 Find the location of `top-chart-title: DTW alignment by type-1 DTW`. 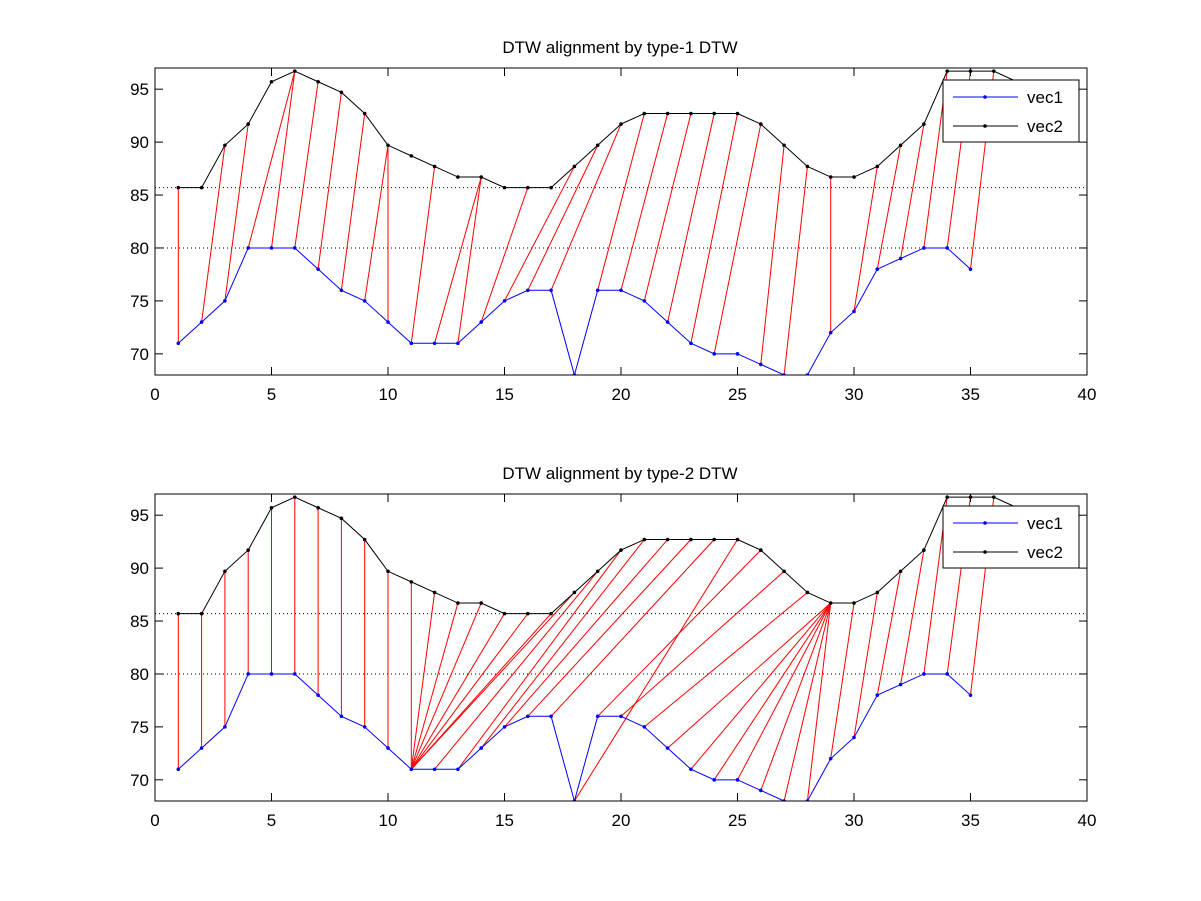

top-chart-title: DTW alignment by type-1 DTW is located at coordinates (619, 47).